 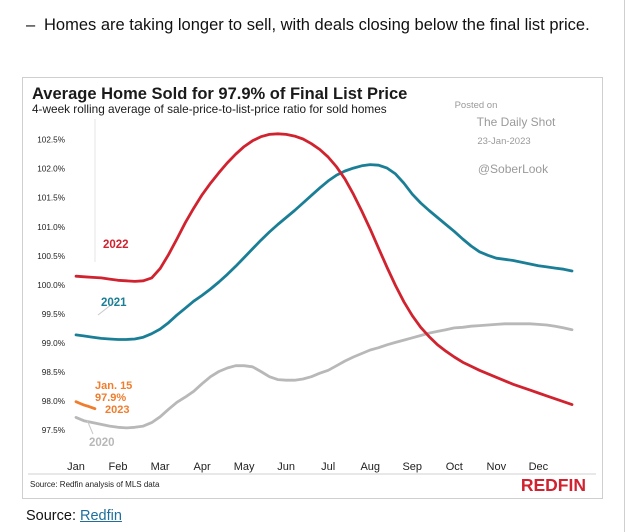 I want to click on watermark-handle: @SoberLook, so click(x=513, y=169).